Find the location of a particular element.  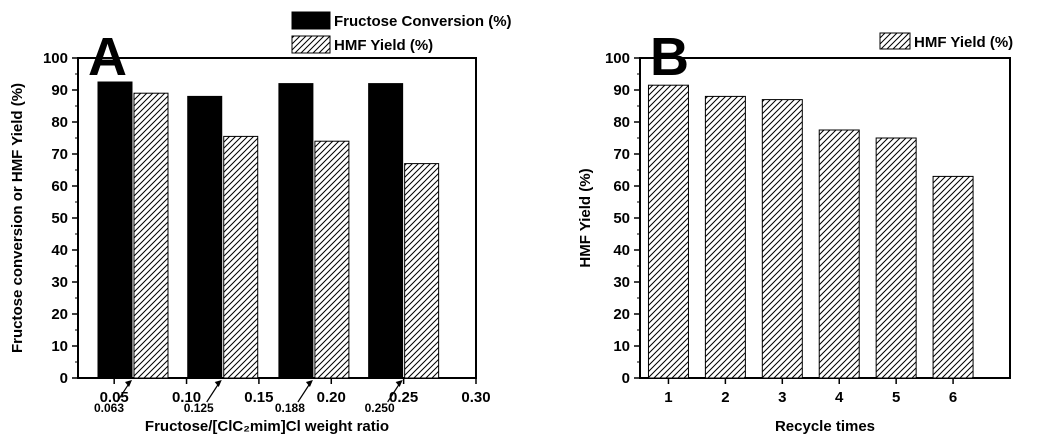

x-tick-label: 6 is located at coordinates (953, 397).